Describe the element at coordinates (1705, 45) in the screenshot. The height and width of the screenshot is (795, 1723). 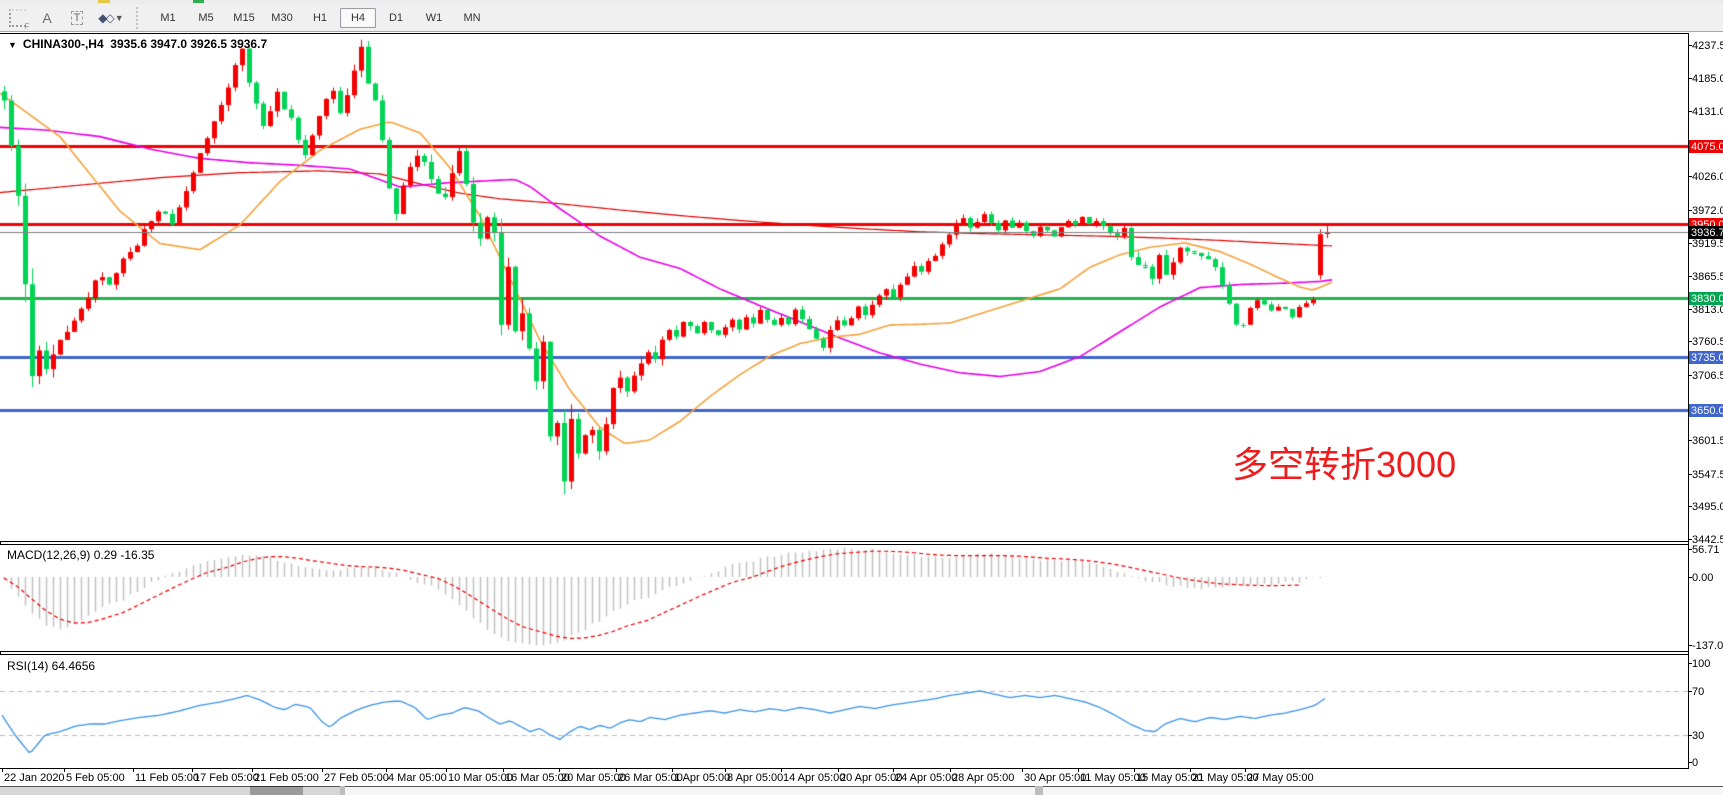
I see `price-tick-4237.5: 4237.5` at that location.